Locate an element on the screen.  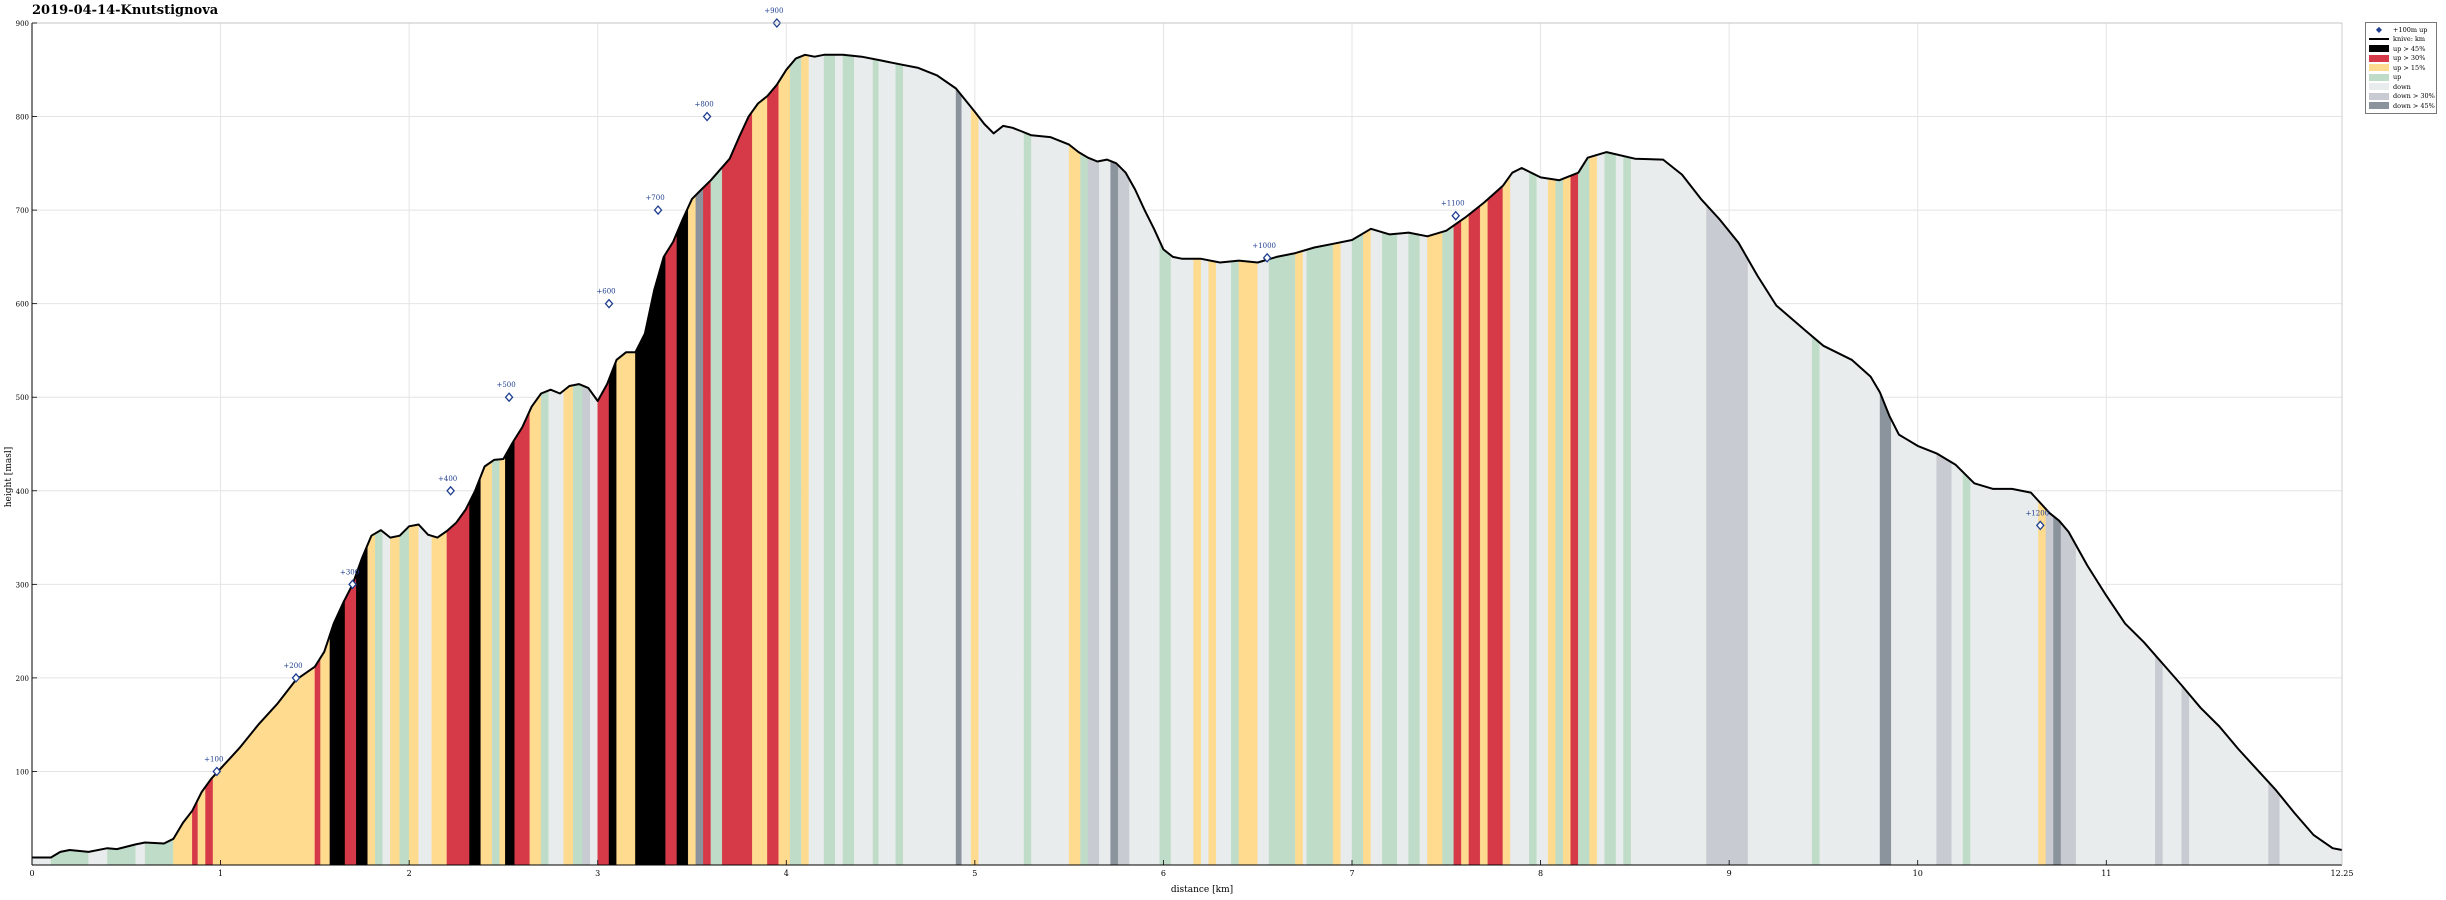
x-tick-label: 5 is located at coordinates (974, 873).